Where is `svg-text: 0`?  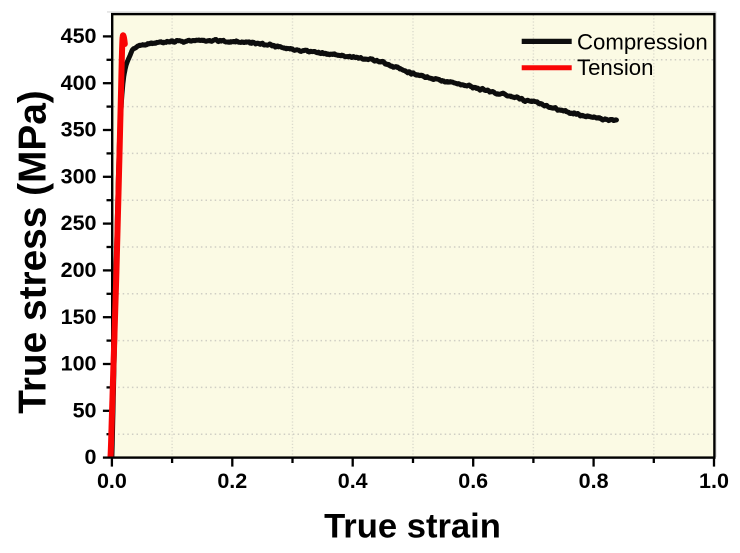 svg-text: 0 is located at coordinates (91, 457).